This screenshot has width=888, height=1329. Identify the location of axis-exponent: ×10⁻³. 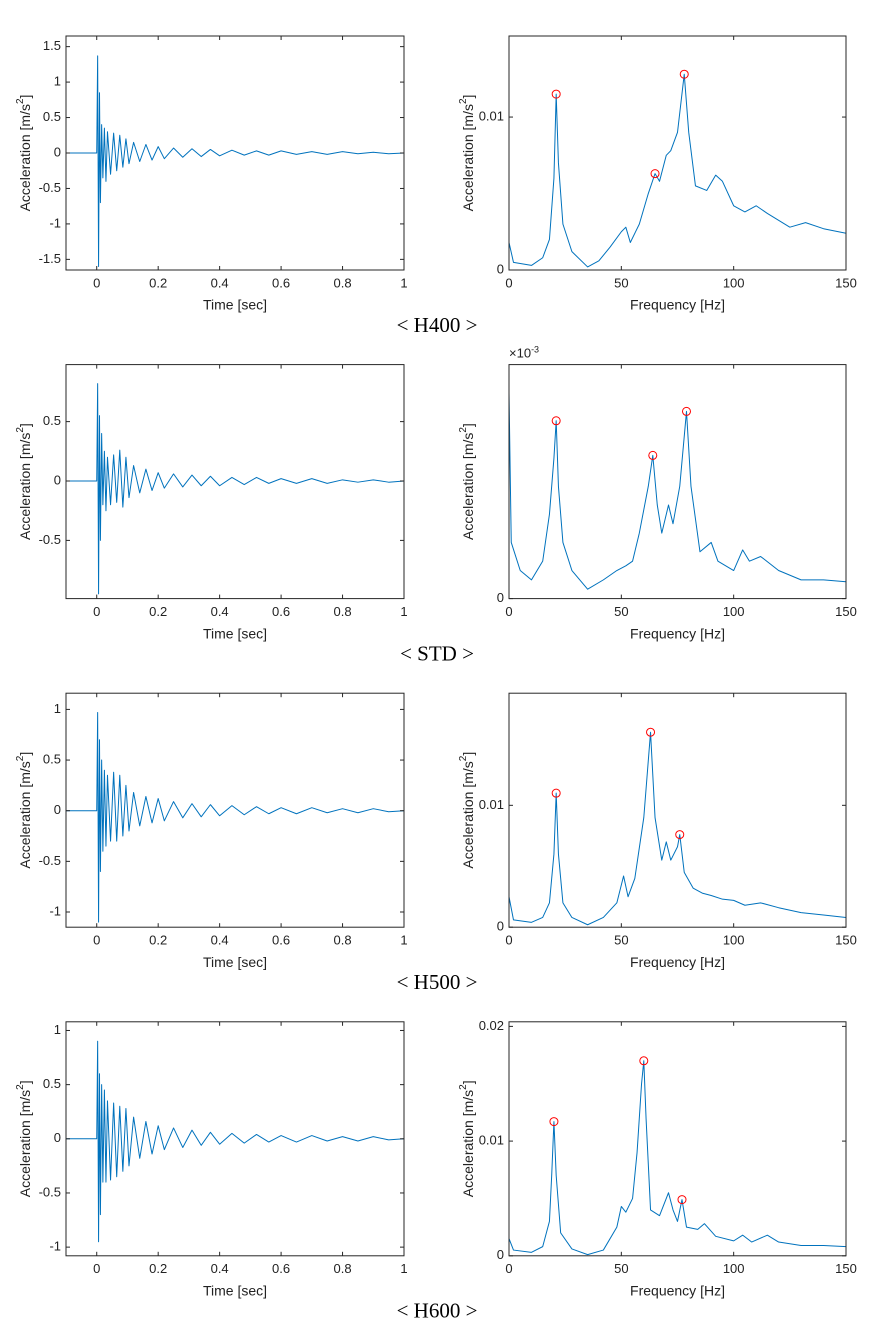
(524, 353).